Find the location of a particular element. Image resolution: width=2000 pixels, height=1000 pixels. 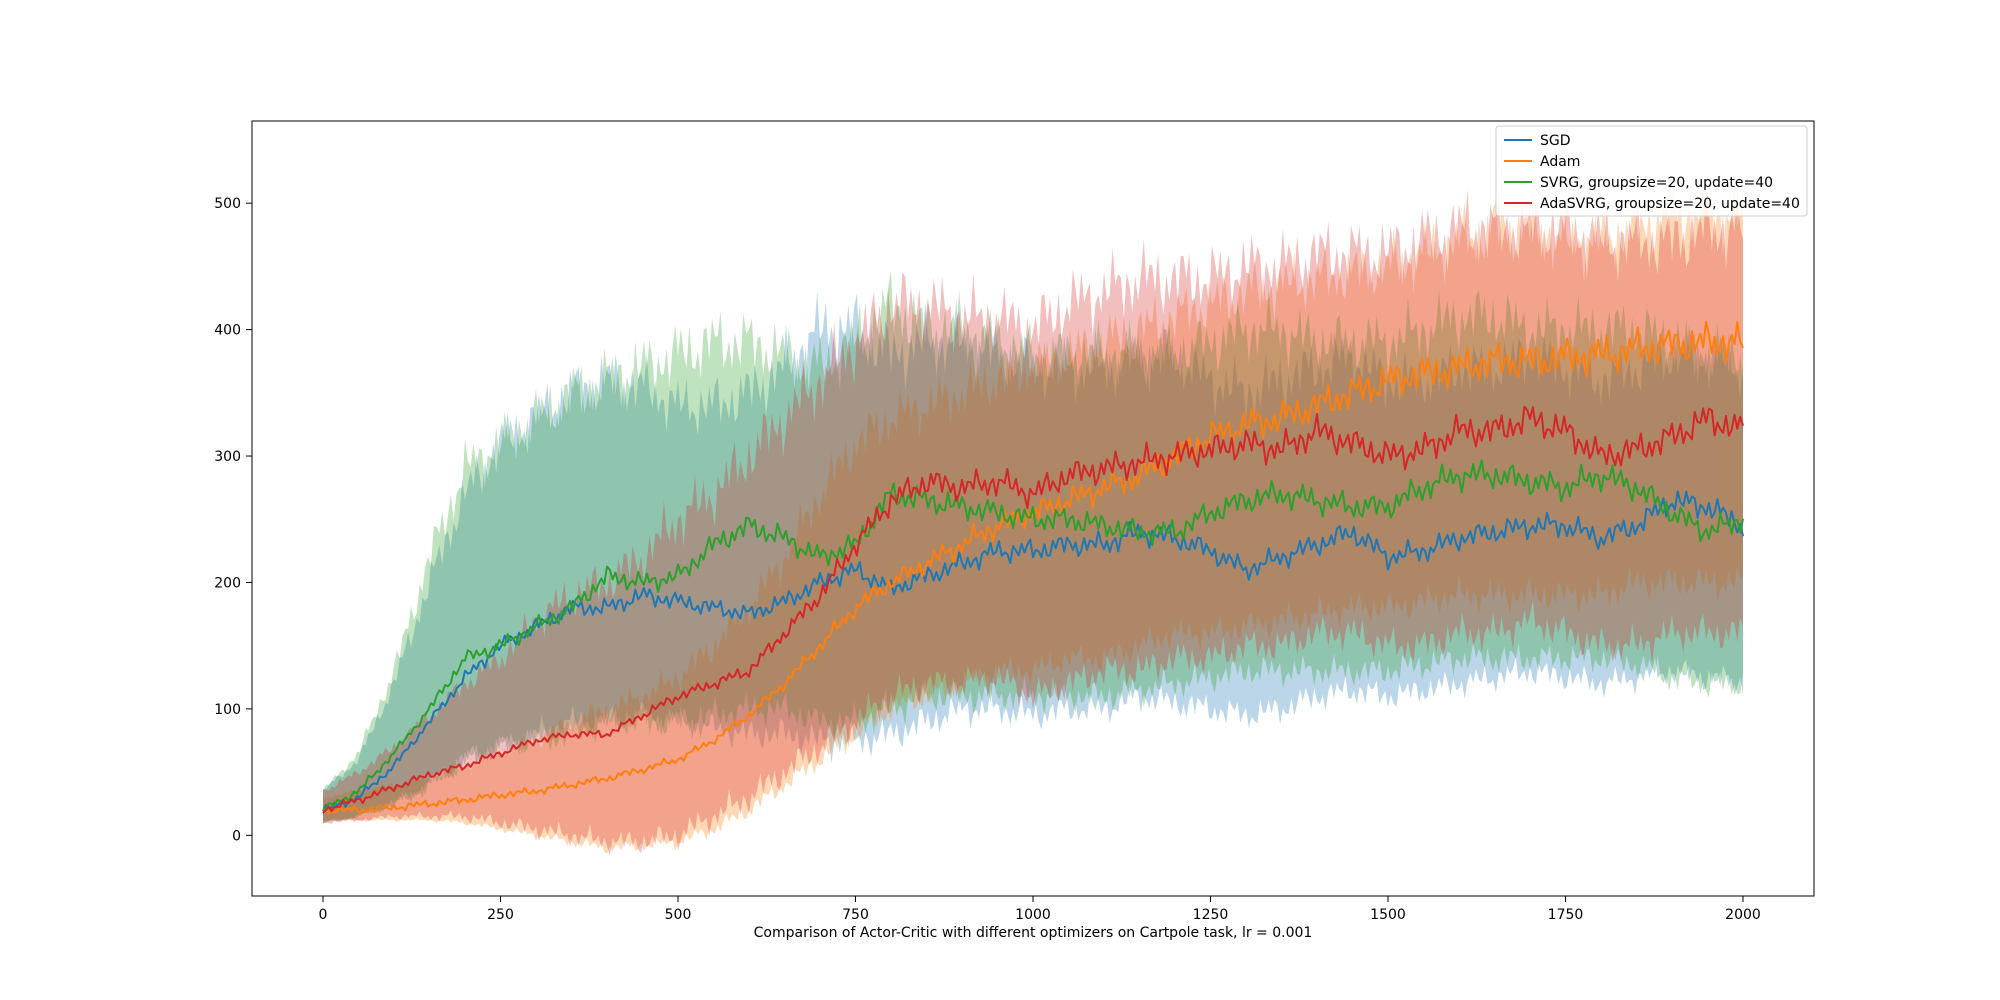

y-tick-label-0: 0 is located at coordinates (236, 836).